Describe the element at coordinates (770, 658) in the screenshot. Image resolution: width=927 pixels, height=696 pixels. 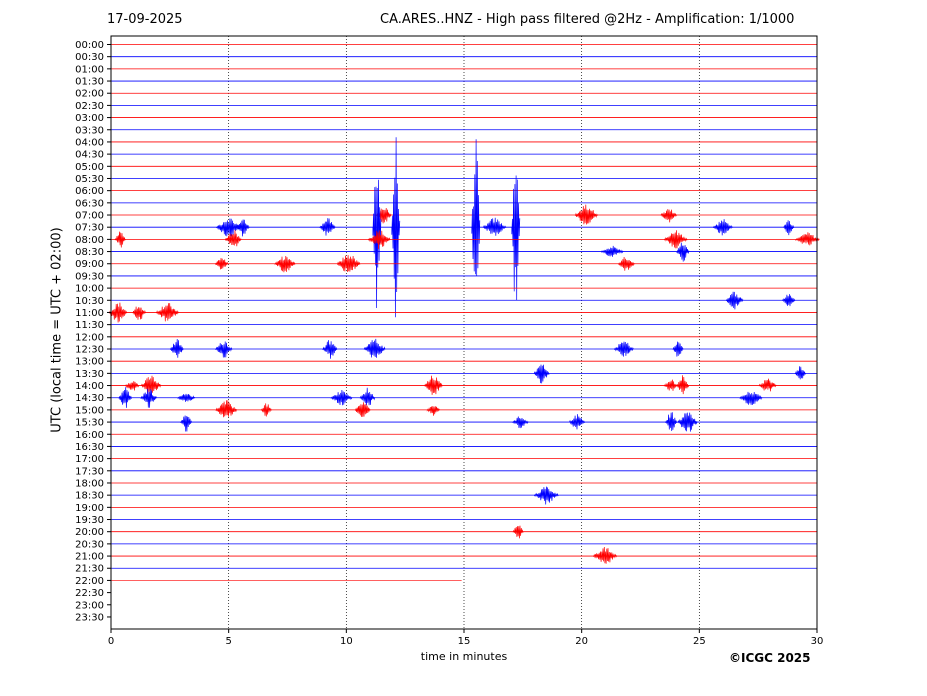
I see `copyright-label: ©ICGC 2025` at that location.